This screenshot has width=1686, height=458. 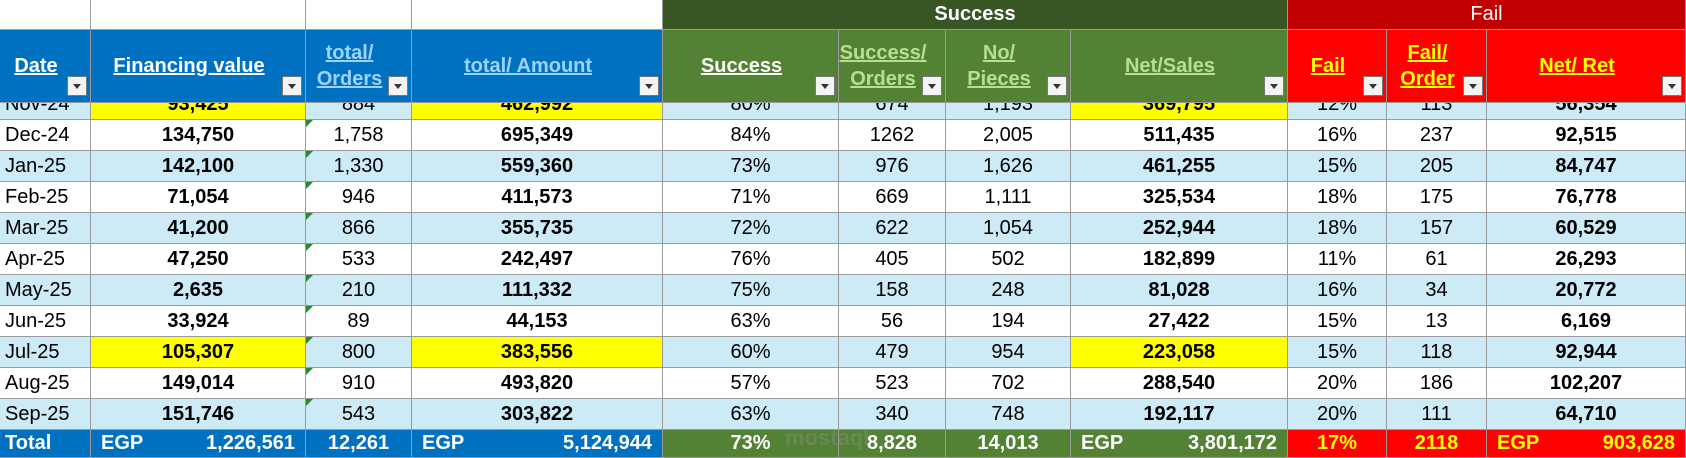 What do you see at coordinates (1337, 66) in the screenshot?
I see `column-header: Fail` at bounding box center [1337, 66].